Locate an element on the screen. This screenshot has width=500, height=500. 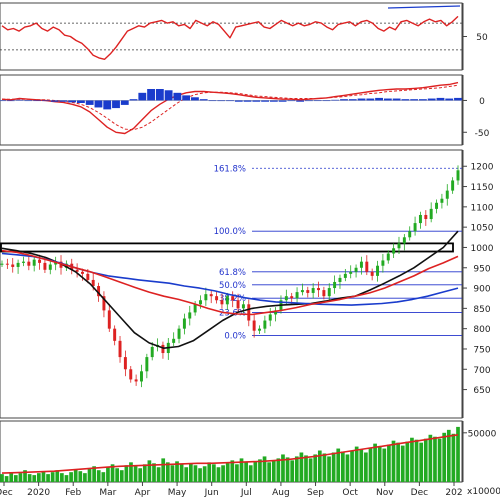
y-tick-label-price: 800 is located at coordinates (481, 330).